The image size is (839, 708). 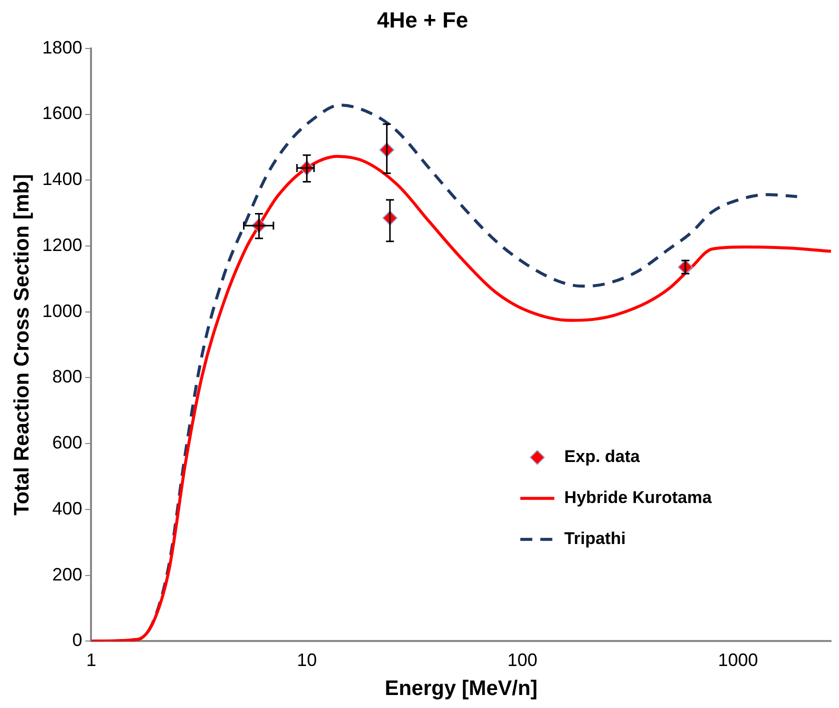 What do you see at coordinates (62, 179) in the screenshot?
I see `y-tick-label: 1400` at bounding box center [62, 179].